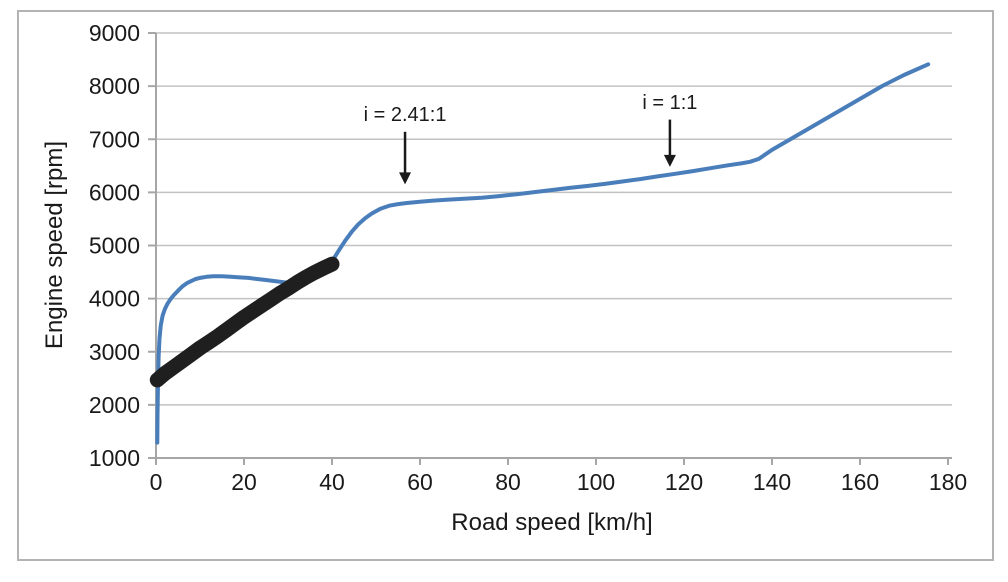 The height and width of the screenshot is (582, 1008). I want to click on y-tick-label: 8000, so click(114, 86).